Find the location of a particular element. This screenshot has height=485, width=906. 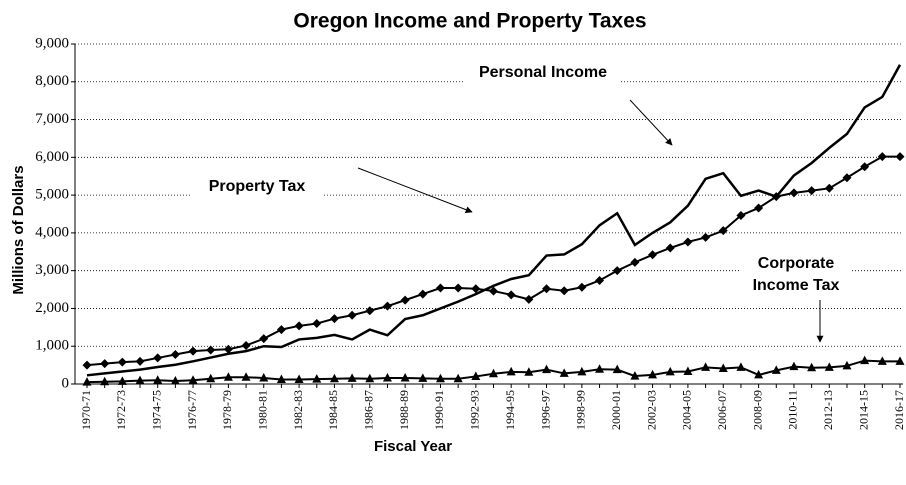

y-tick-label: 5,000 is located at coordinates (52, 195).